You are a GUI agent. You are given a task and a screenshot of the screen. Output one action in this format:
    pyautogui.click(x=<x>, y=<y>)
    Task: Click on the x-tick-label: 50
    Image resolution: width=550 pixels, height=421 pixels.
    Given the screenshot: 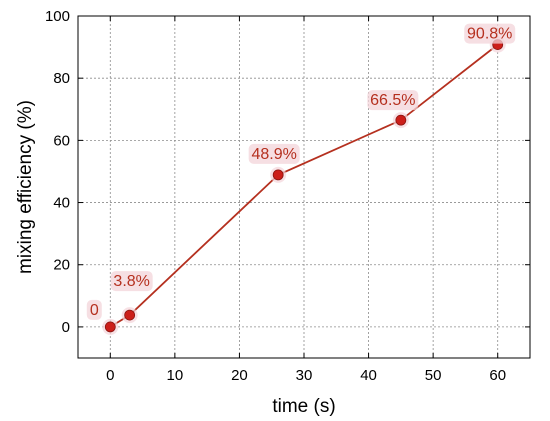 What is the action you would take?
    pyautogui.click(x=433, y=375)
    